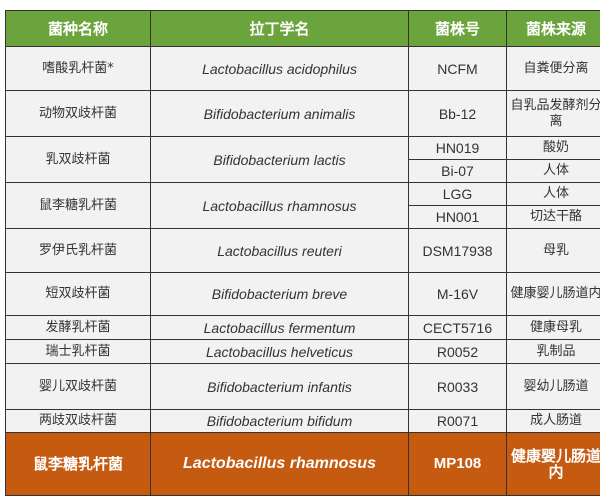 This screenshot has height=501, width=600. I want to click on strain-code: R0033, so click(457, 386).